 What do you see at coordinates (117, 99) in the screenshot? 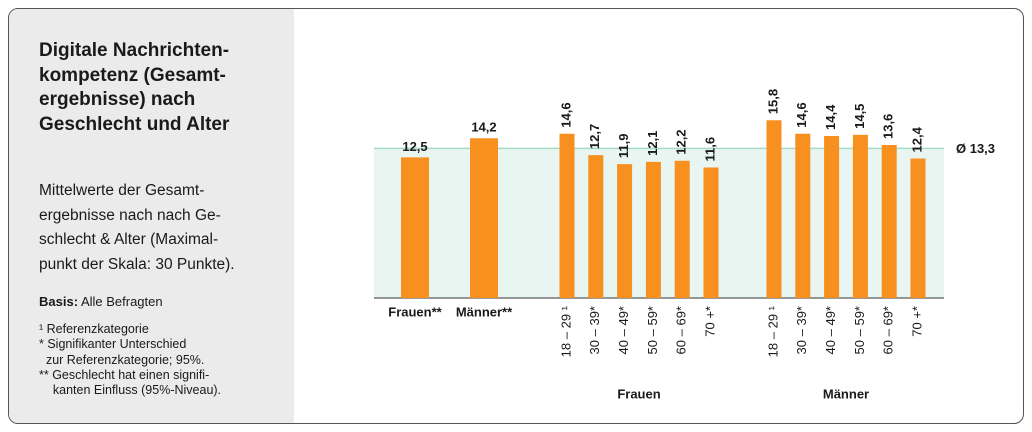
I see `title-line: ergebnisse) nach` at bounding box center [117, 99].